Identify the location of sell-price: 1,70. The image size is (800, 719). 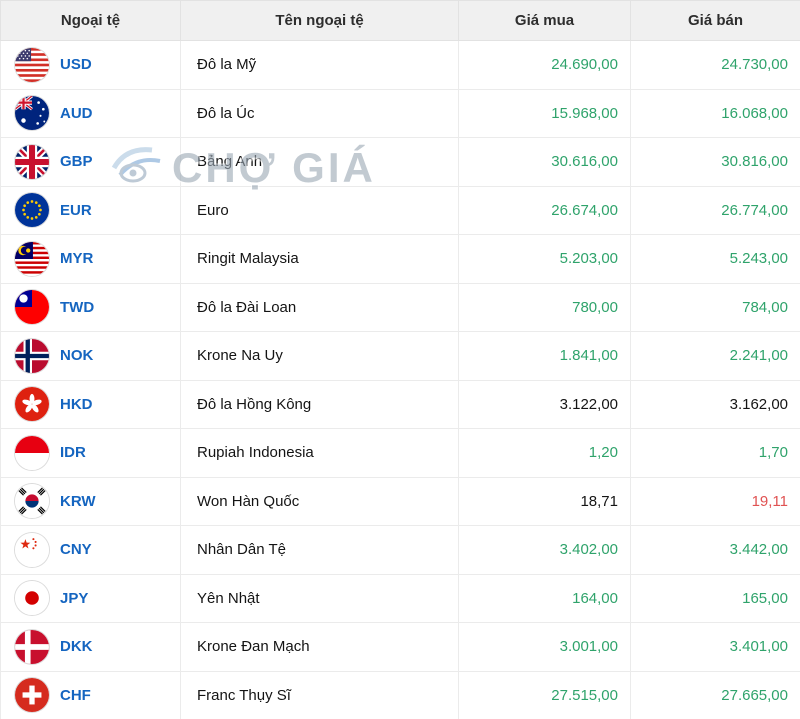
(715, 453).